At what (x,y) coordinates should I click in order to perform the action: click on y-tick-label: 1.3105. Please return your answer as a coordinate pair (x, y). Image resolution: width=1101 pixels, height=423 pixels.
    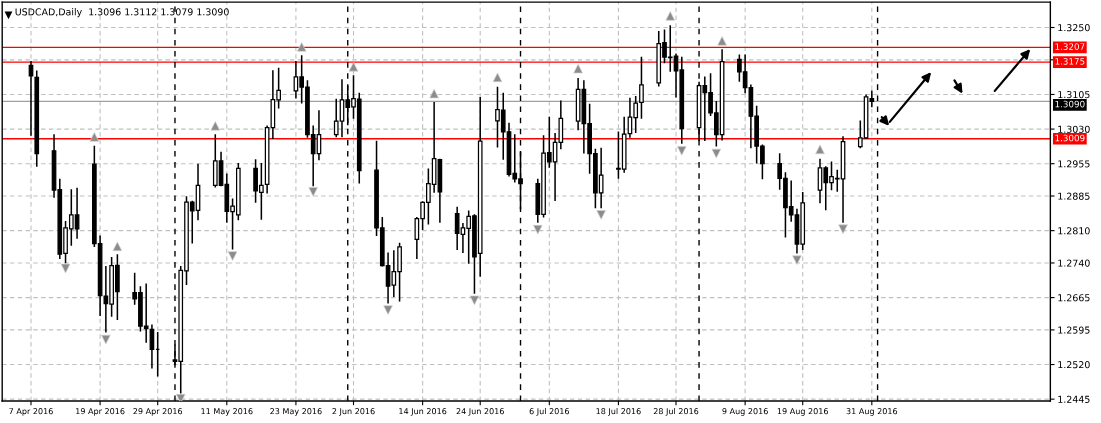
    Looking at the image, I should click on (1074, 95).